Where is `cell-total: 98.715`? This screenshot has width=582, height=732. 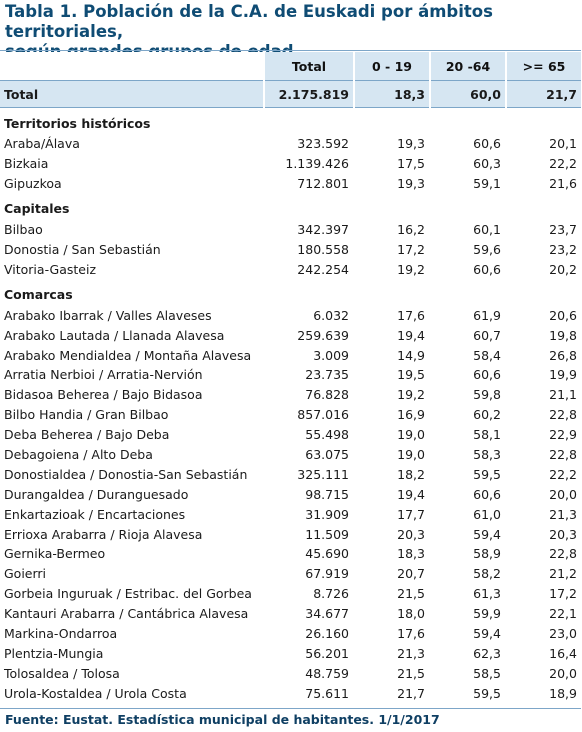
cell-total: 98.715 is located at coordinates (308, 494).